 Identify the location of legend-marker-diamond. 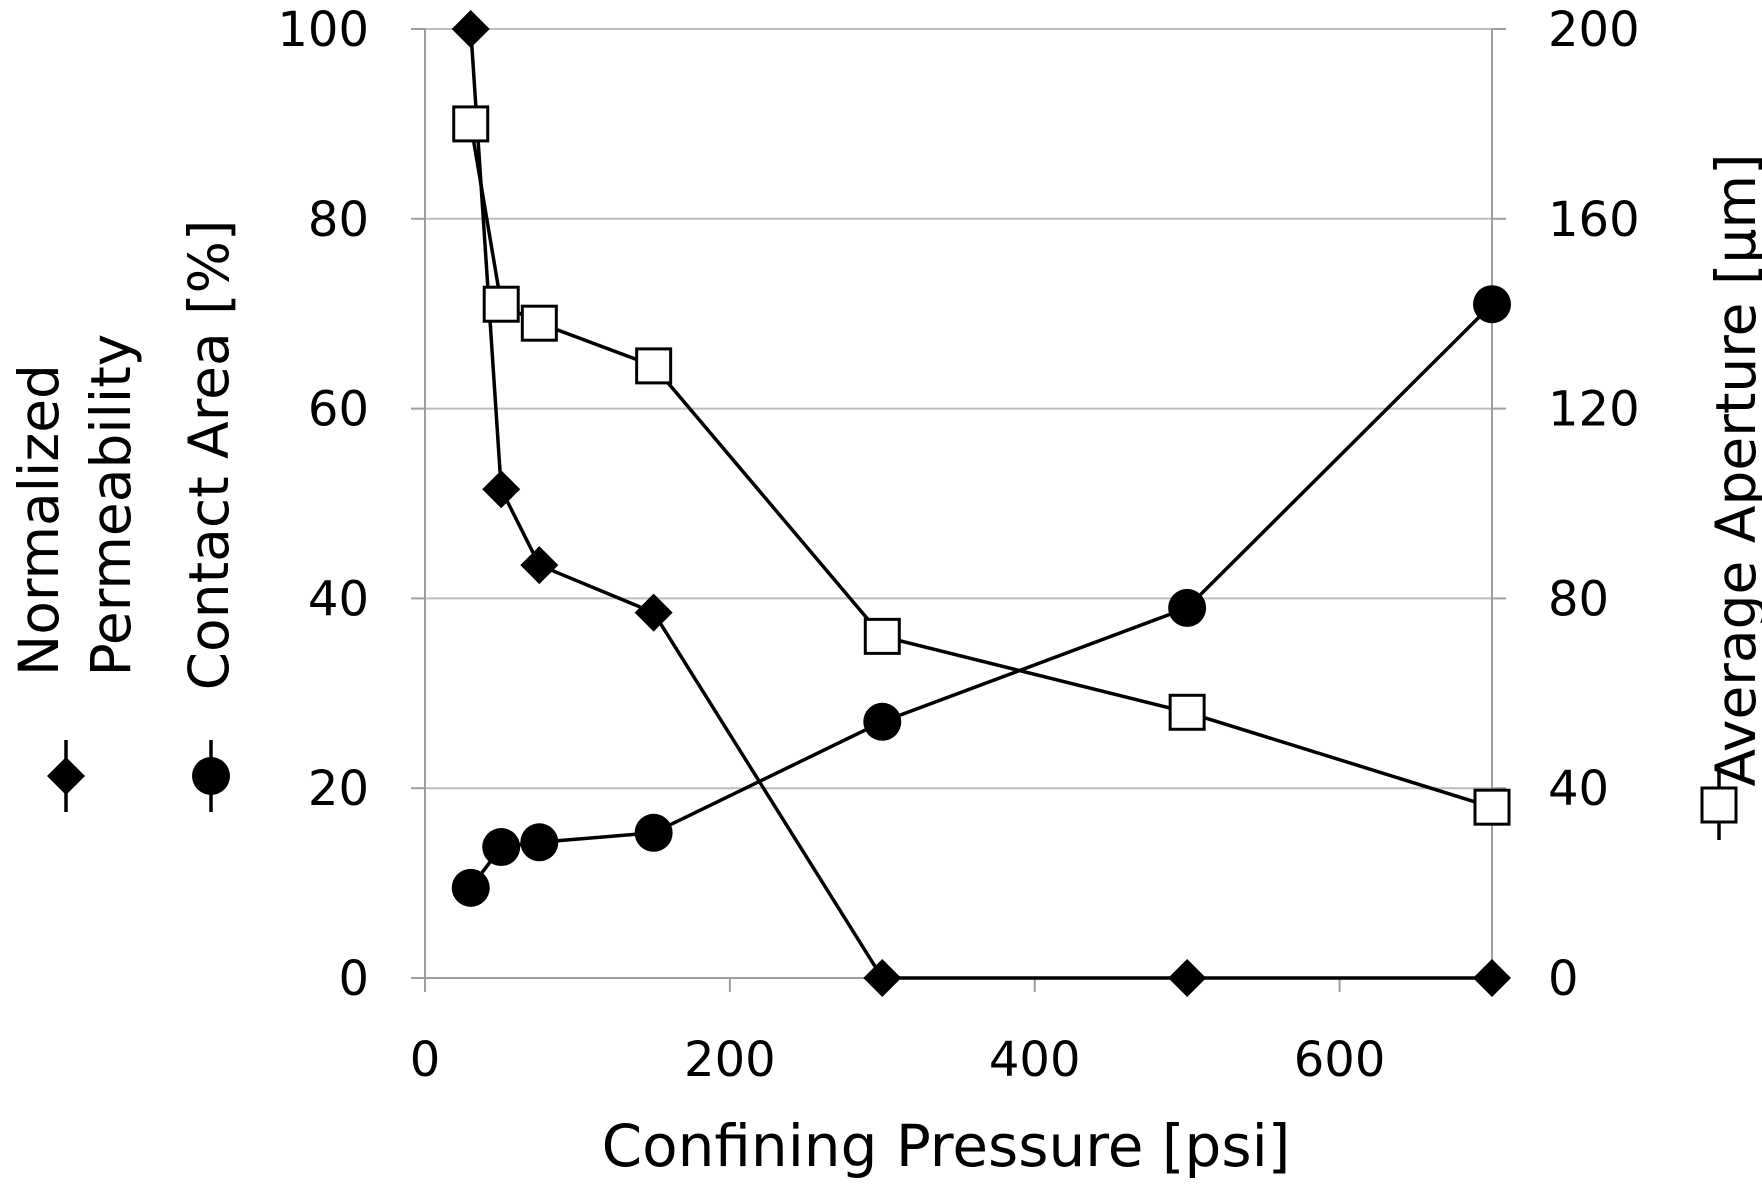
(66, 776).